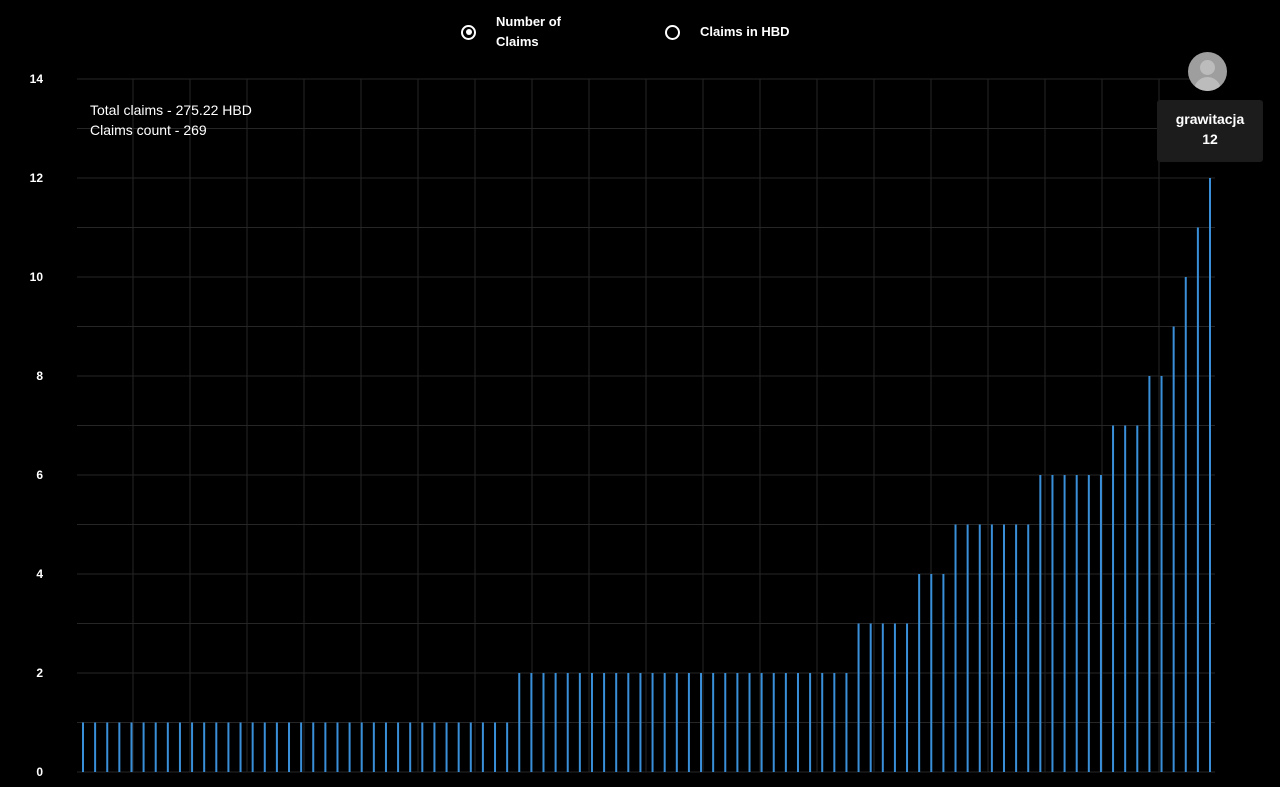 The height and width of the screenshot is (787, 1280). I want to click on radio-unselected-icon, so click(672, 32).